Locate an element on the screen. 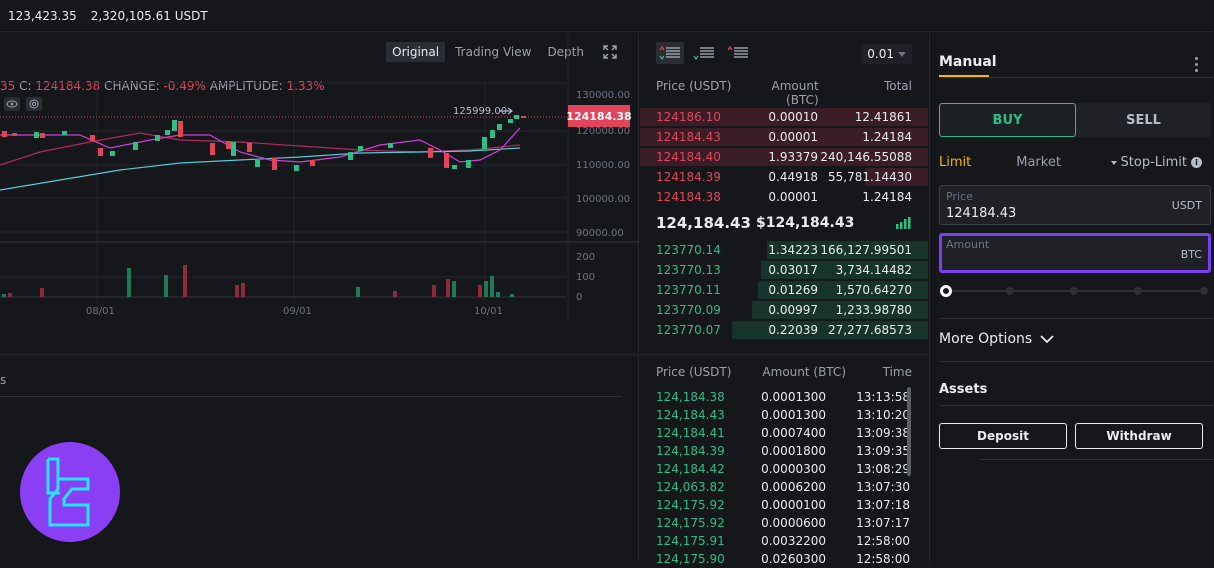 This screenshot has height=568, width=1214. ask-row: 124184.39 0.44918 55,781.14430 is located at coordinates (784, 177).